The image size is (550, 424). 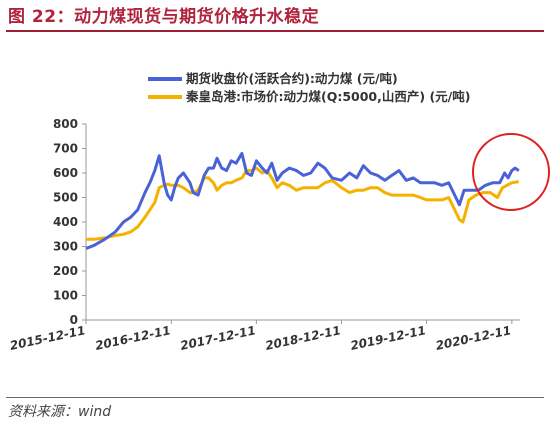 I want to click on y-tick-label: 500, so click(x=65, y=198).